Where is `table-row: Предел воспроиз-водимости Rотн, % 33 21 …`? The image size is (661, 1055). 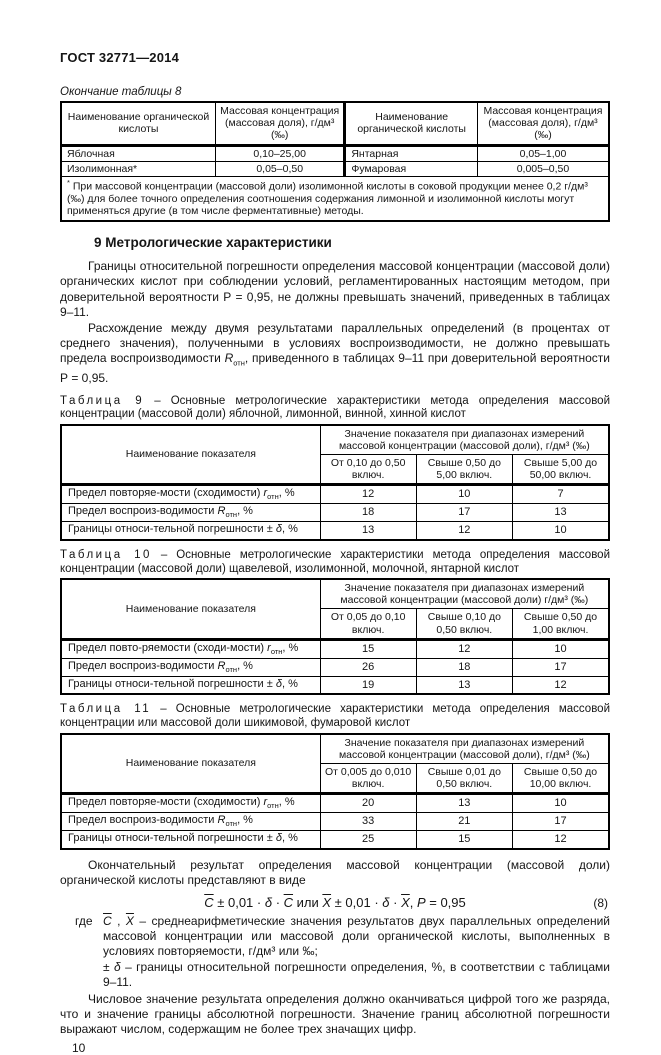
table-row: Предел воспроиз-водимости Rотн, % 33 21 … is located at coordinates (335, 821).